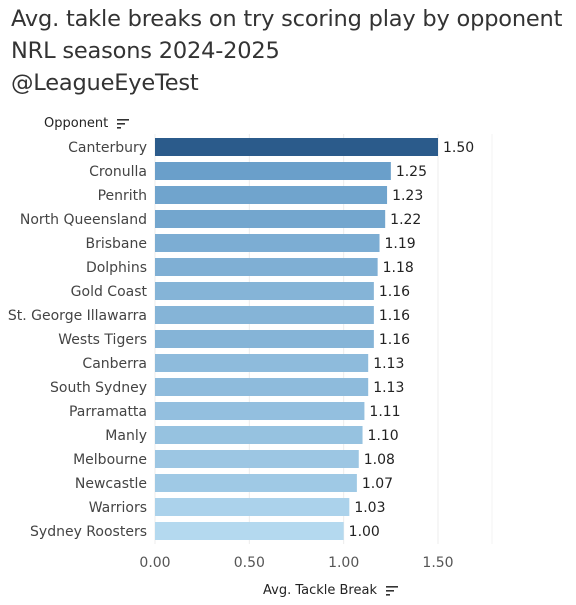 Image resolution: width=576 pixels, height=605 pixels. Describe the element at coordinates (117, 244) in the screenshot. I see `category-label: Brisbane` at that location.